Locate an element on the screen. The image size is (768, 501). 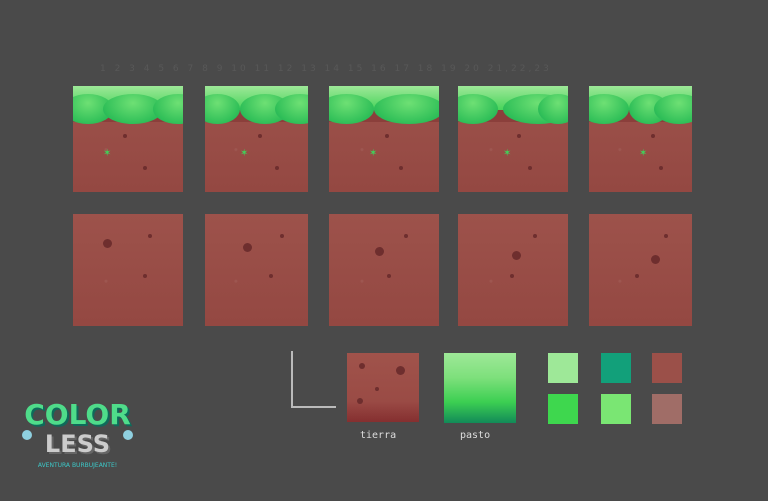
grass-sample is located at coordinates (480, 388).